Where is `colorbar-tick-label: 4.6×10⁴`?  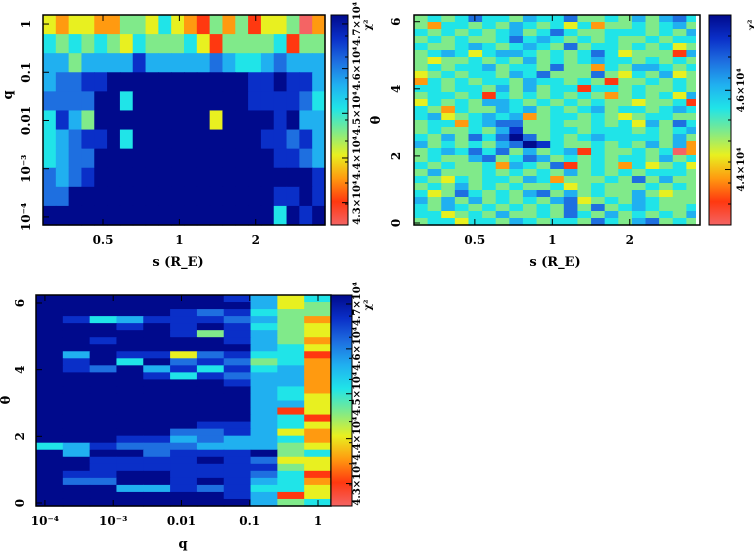
colorbar-tick-label: 4.6×10⁴ is located at coordinates (357, 348).